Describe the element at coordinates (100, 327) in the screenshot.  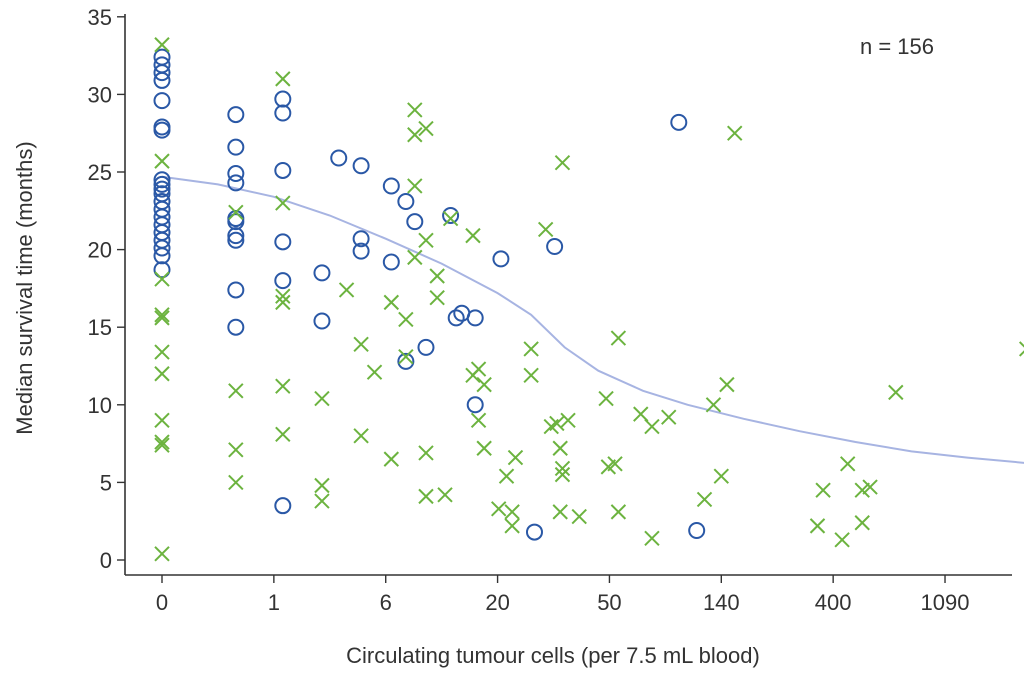
I see `y-tick-label: 15` at that location.